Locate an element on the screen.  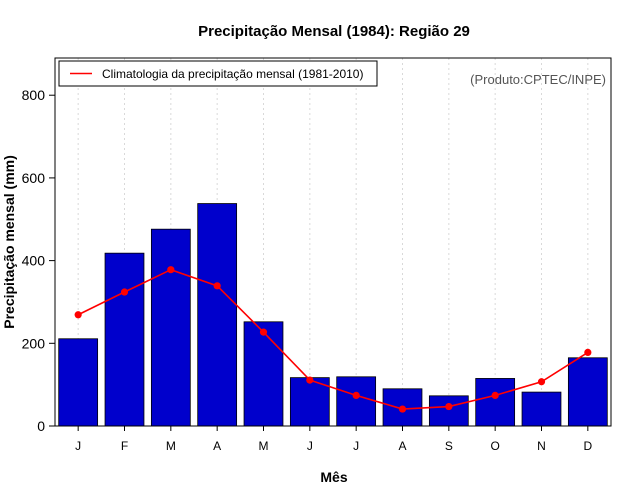
legend-box is located at coordinates (218, 73).